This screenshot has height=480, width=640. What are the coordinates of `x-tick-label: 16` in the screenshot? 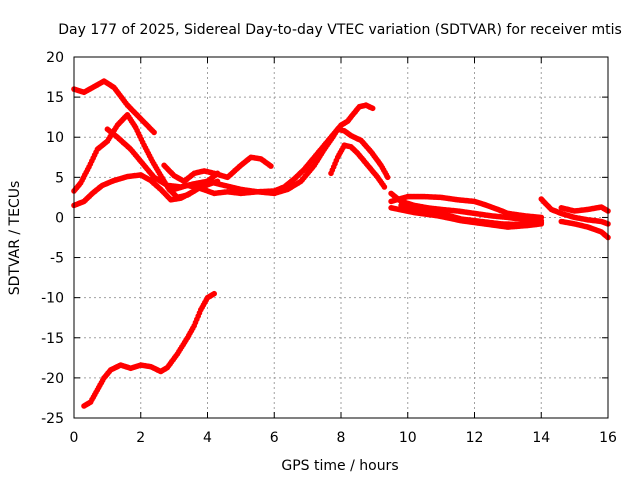 It's located at (608, 438).